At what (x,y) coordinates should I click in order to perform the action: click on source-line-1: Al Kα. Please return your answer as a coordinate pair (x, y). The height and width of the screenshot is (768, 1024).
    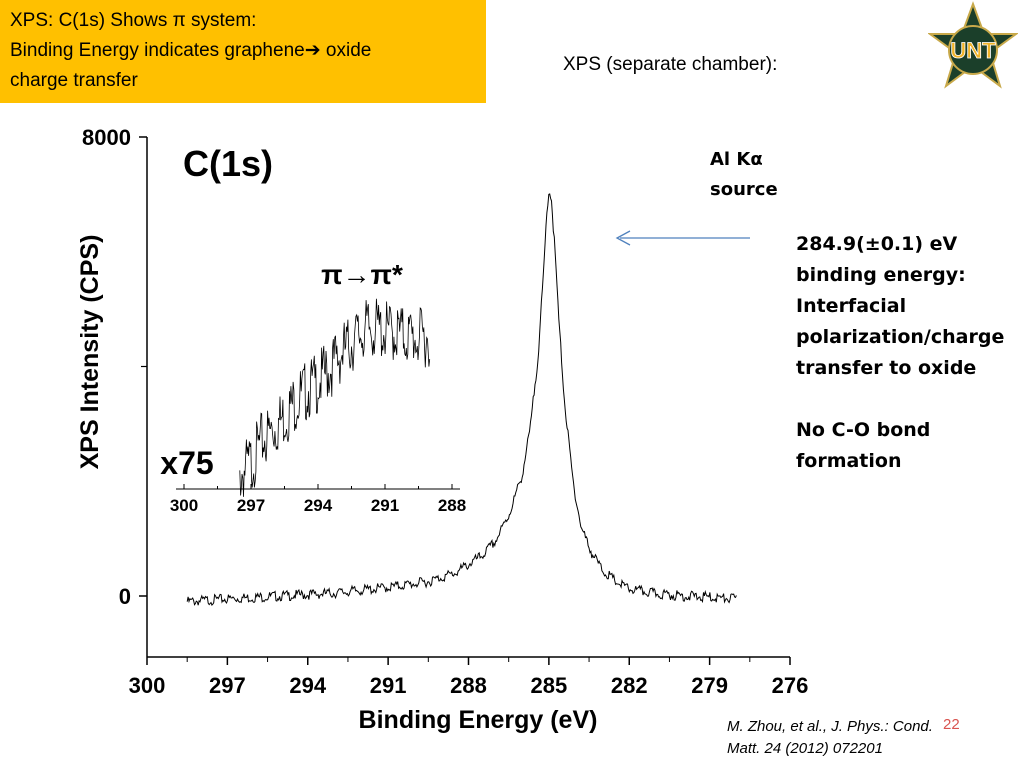
    Looking at the image, I should click on (736, 159).